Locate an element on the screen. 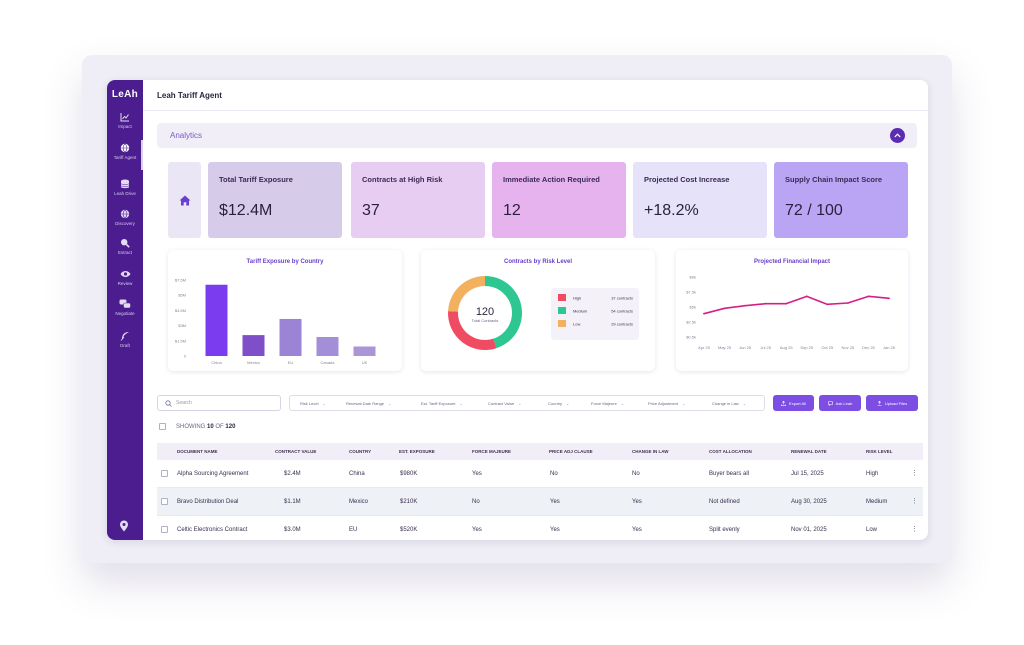  filter-contract-value: Contract Value ⌄ is located at coordinates (505, 403).